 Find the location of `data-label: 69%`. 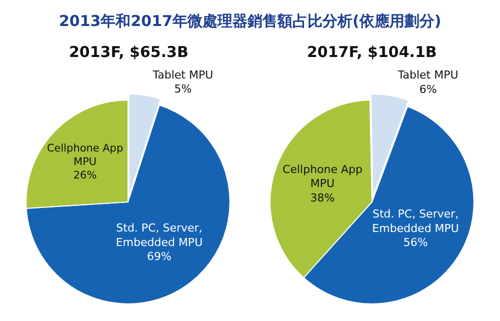

data-label: 69% is located at coordinates (159, 257).